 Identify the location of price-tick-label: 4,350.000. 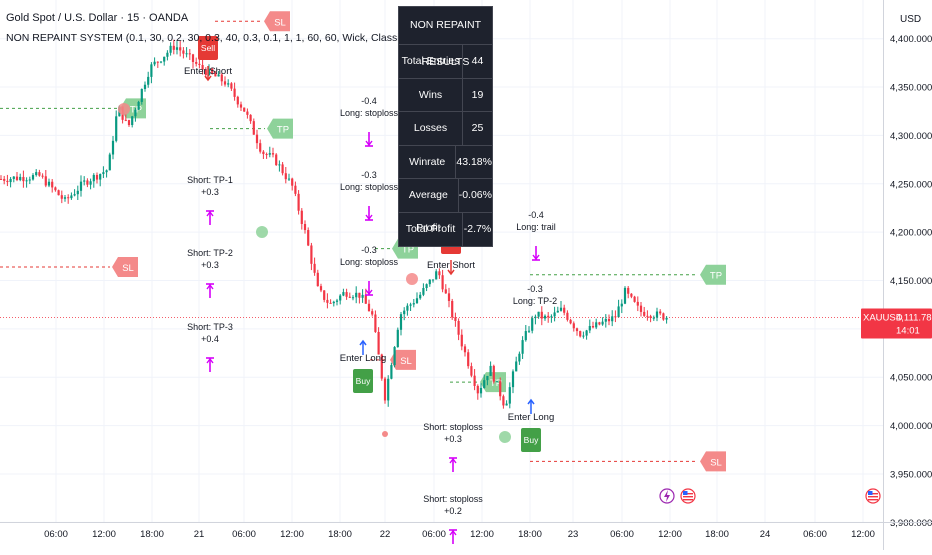
(911, 88).